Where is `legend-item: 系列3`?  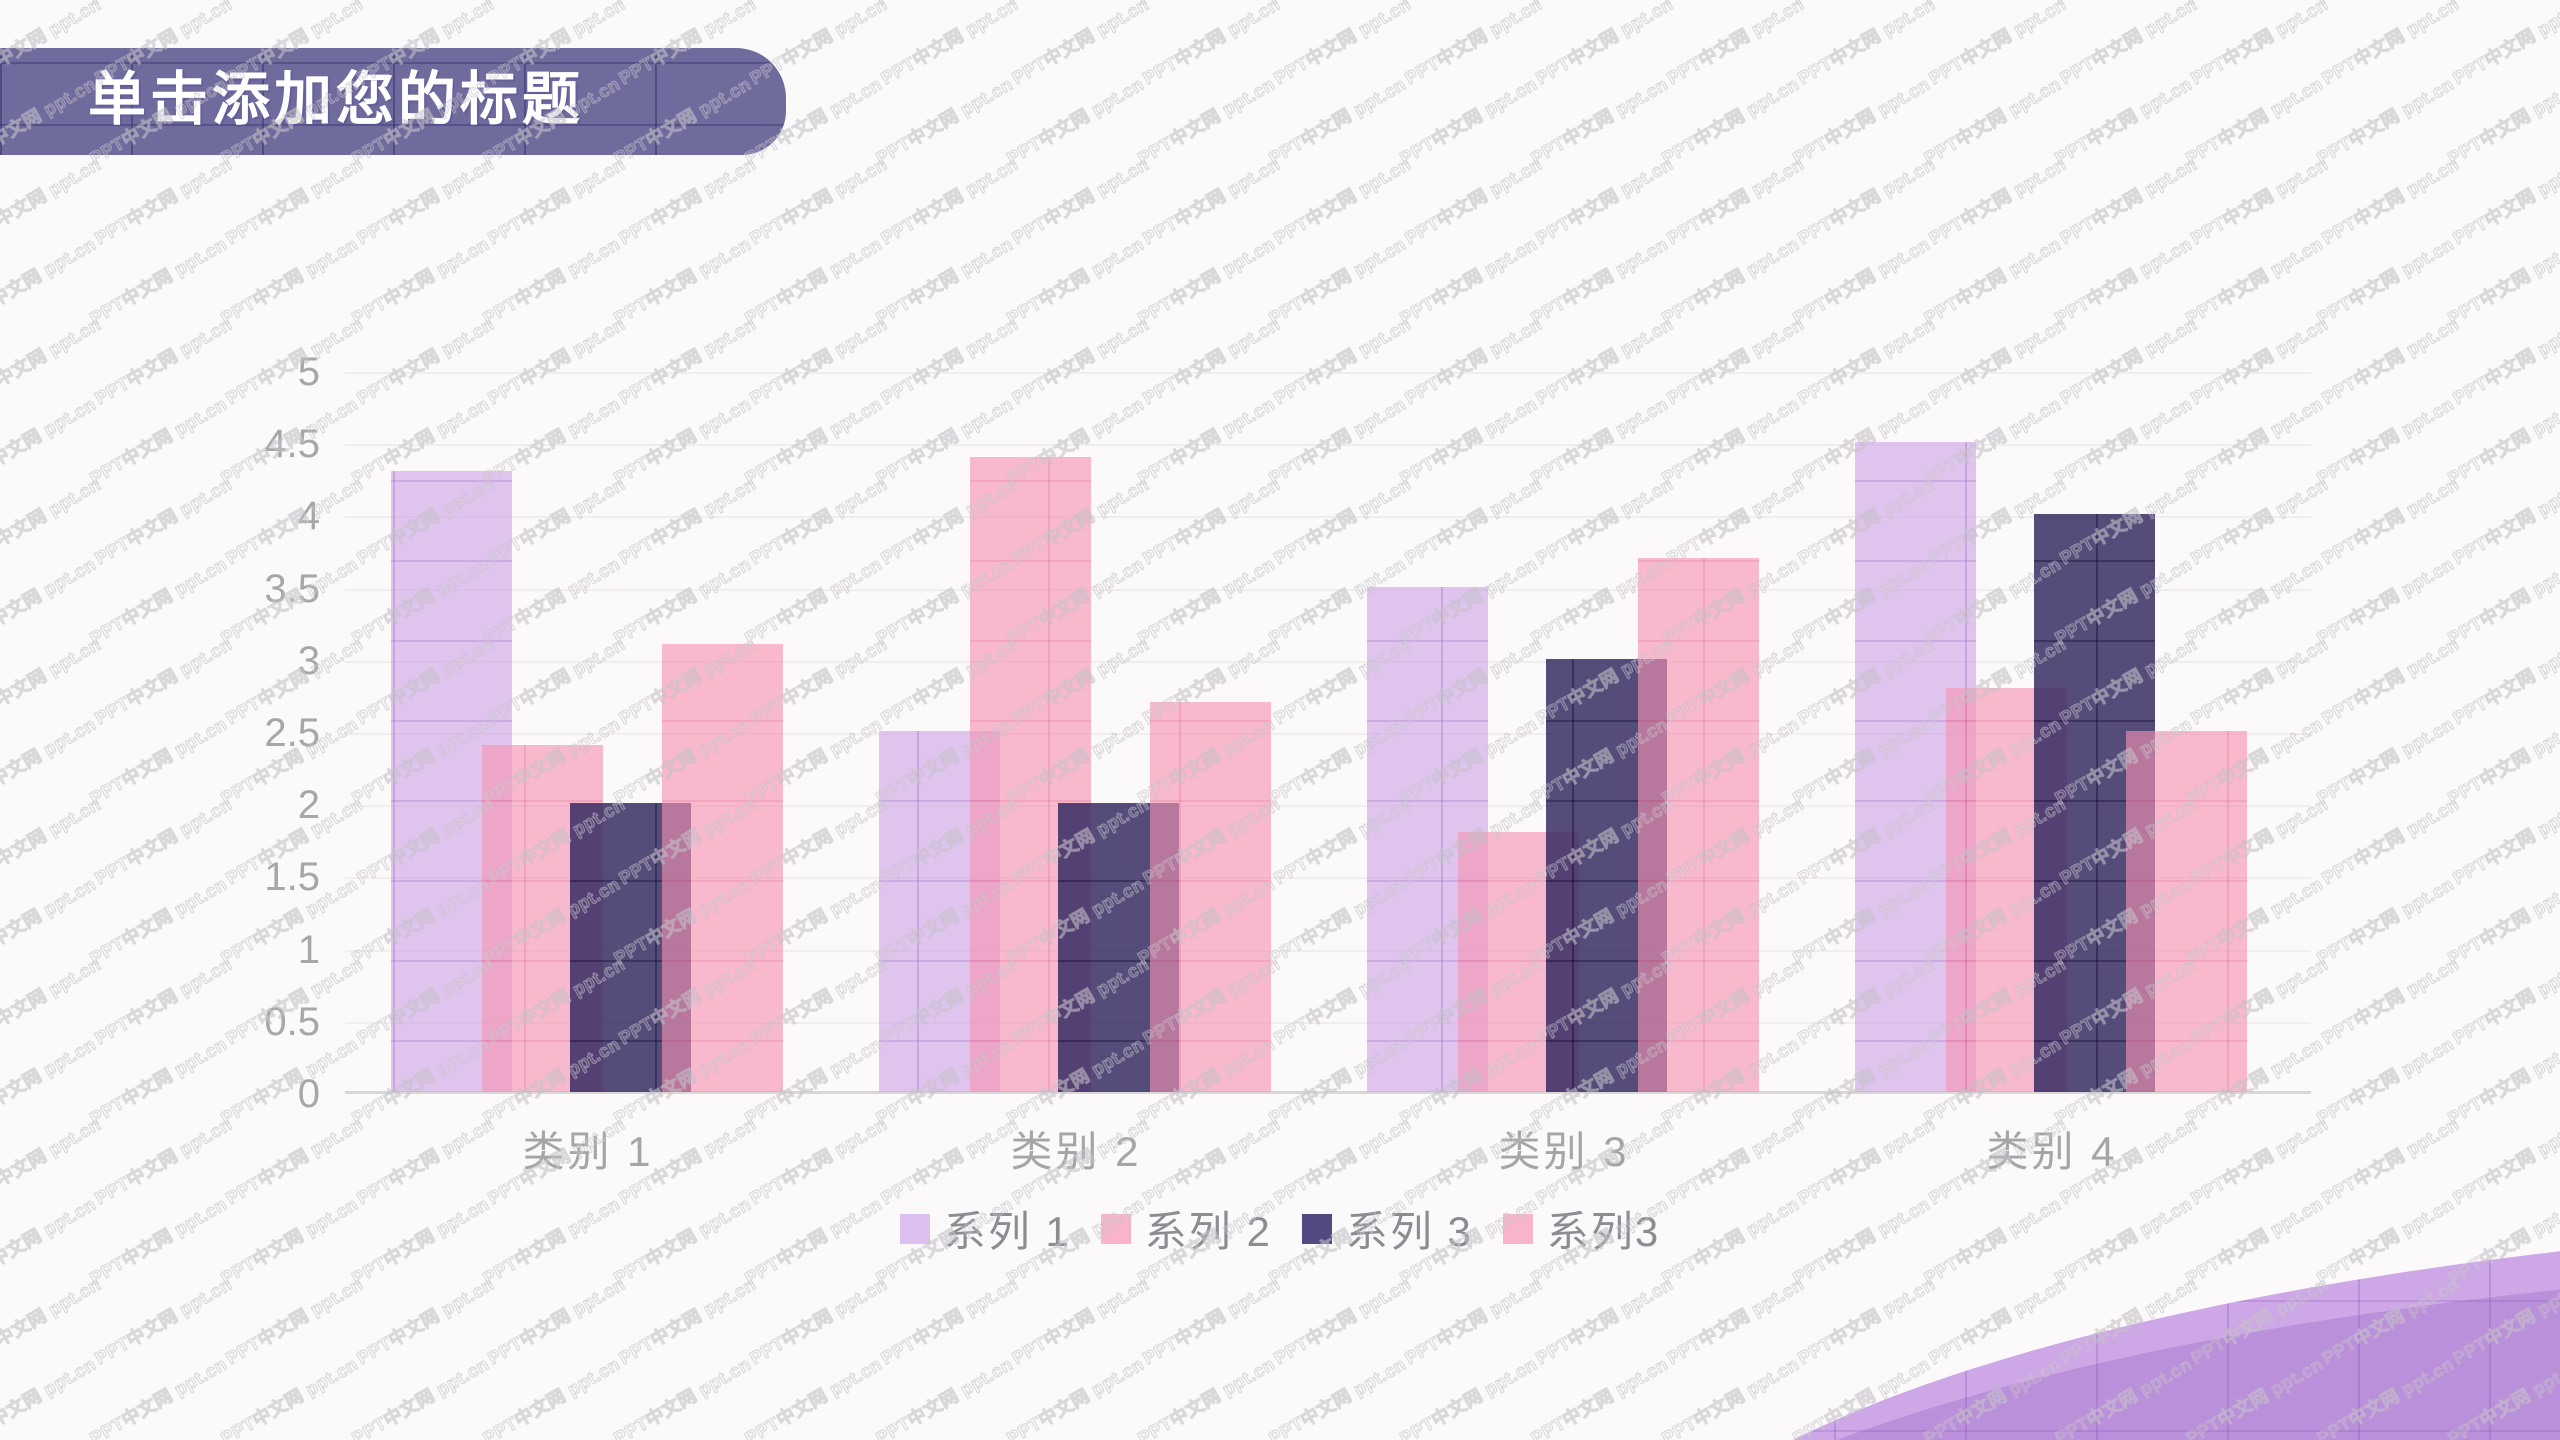 legend-item: 系列3 is located at coordinates (1581, 1228).